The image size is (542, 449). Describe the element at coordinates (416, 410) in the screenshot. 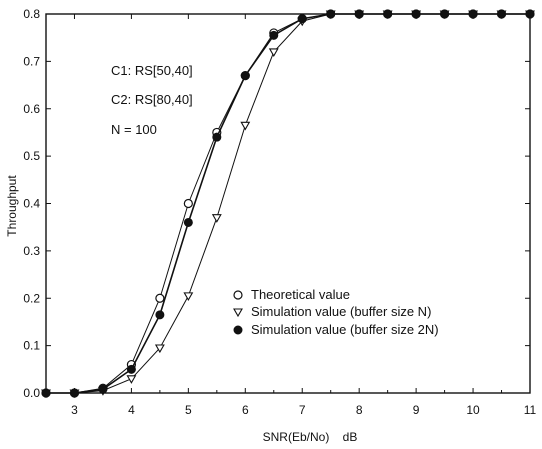

I see `x-tick-label: 9` at that location.